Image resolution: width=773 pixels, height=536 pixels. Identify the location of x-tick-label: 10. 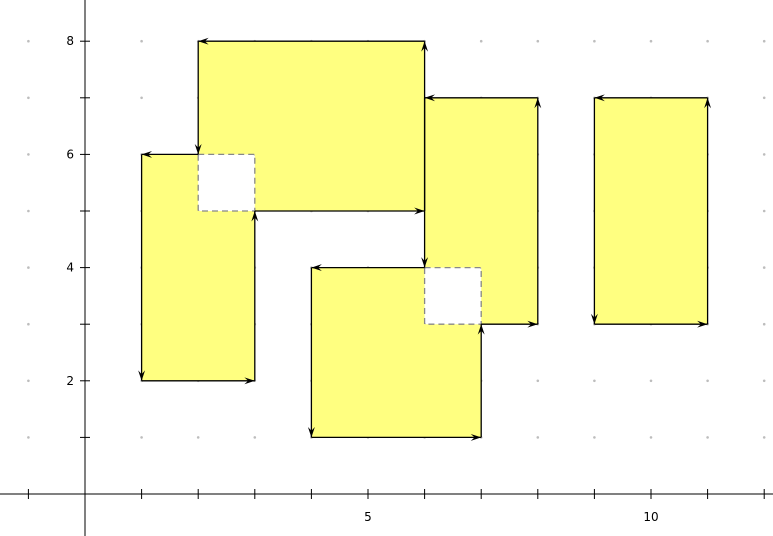
(650, 517).